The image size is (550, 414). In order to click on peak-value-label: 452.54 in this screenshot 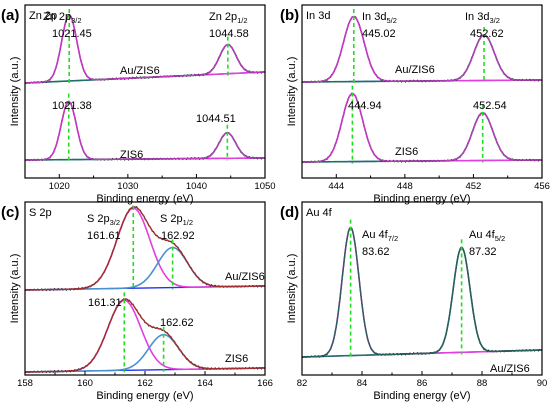, I will do `click(490, 106)`.